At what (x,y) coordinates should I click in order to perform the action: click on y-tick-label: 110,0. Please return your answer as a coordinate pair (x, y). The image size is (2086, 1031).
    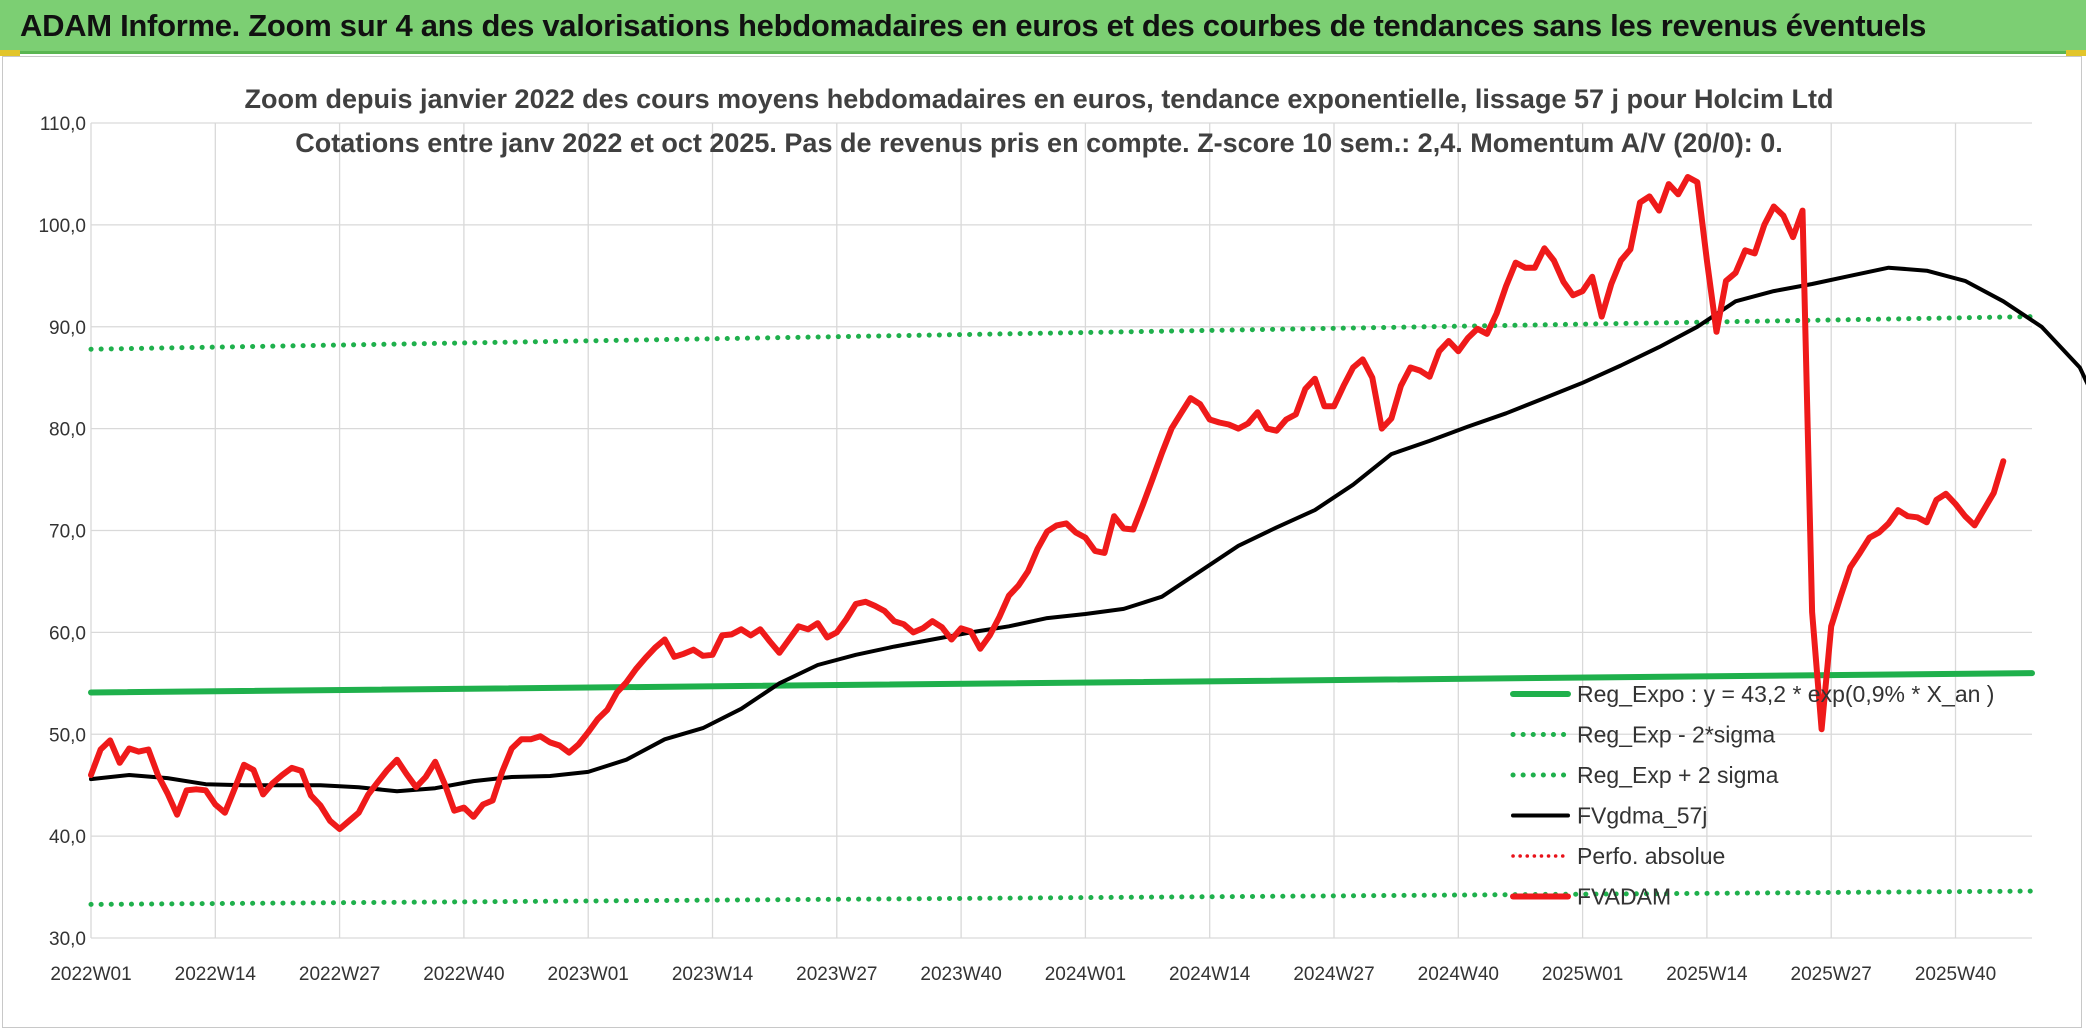
    Looking at the image, I should click on (63, 124).